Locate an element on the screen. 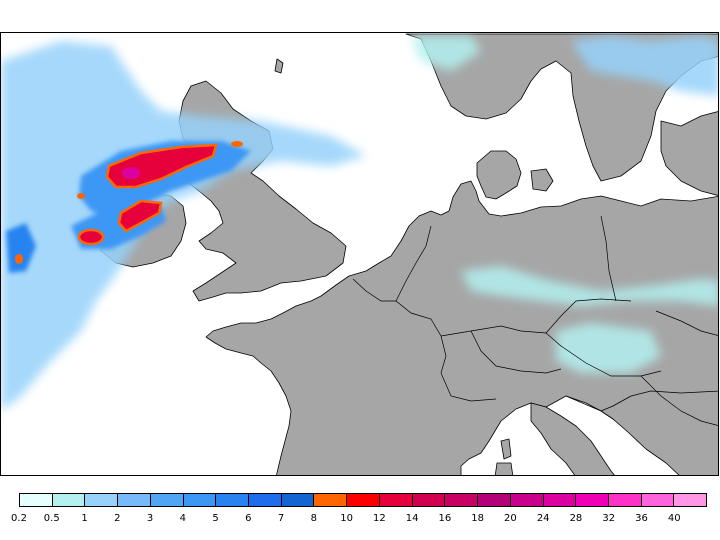  denmark is located at coordinates (499, 175).